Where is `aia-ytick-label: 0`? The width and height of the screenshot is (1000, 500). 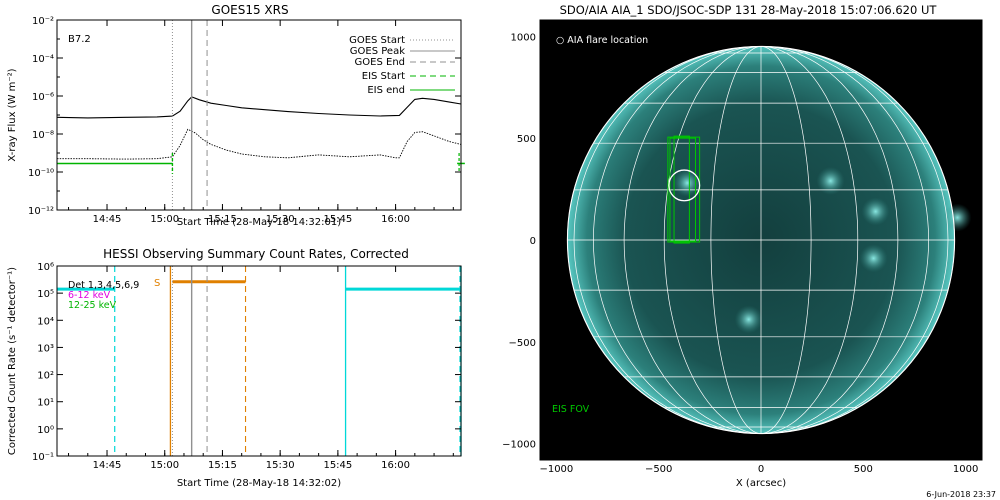 aia-ytick-label: 0 is located at coordinates (533, 241).